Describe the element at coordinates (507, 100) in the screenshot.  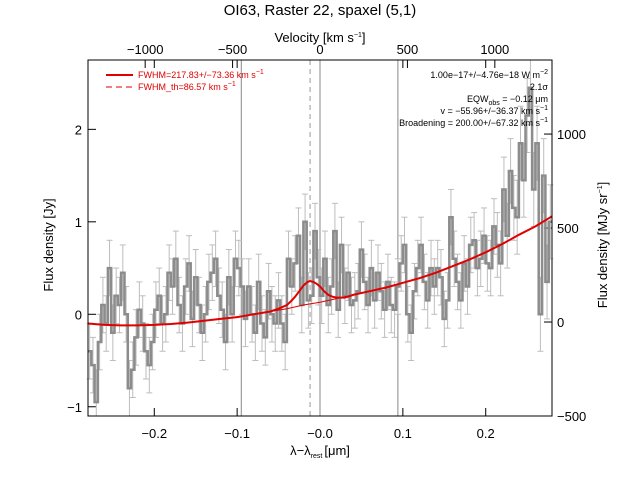
I see `annotation-eqw: EQWobs = −0.12 μm` at that location.